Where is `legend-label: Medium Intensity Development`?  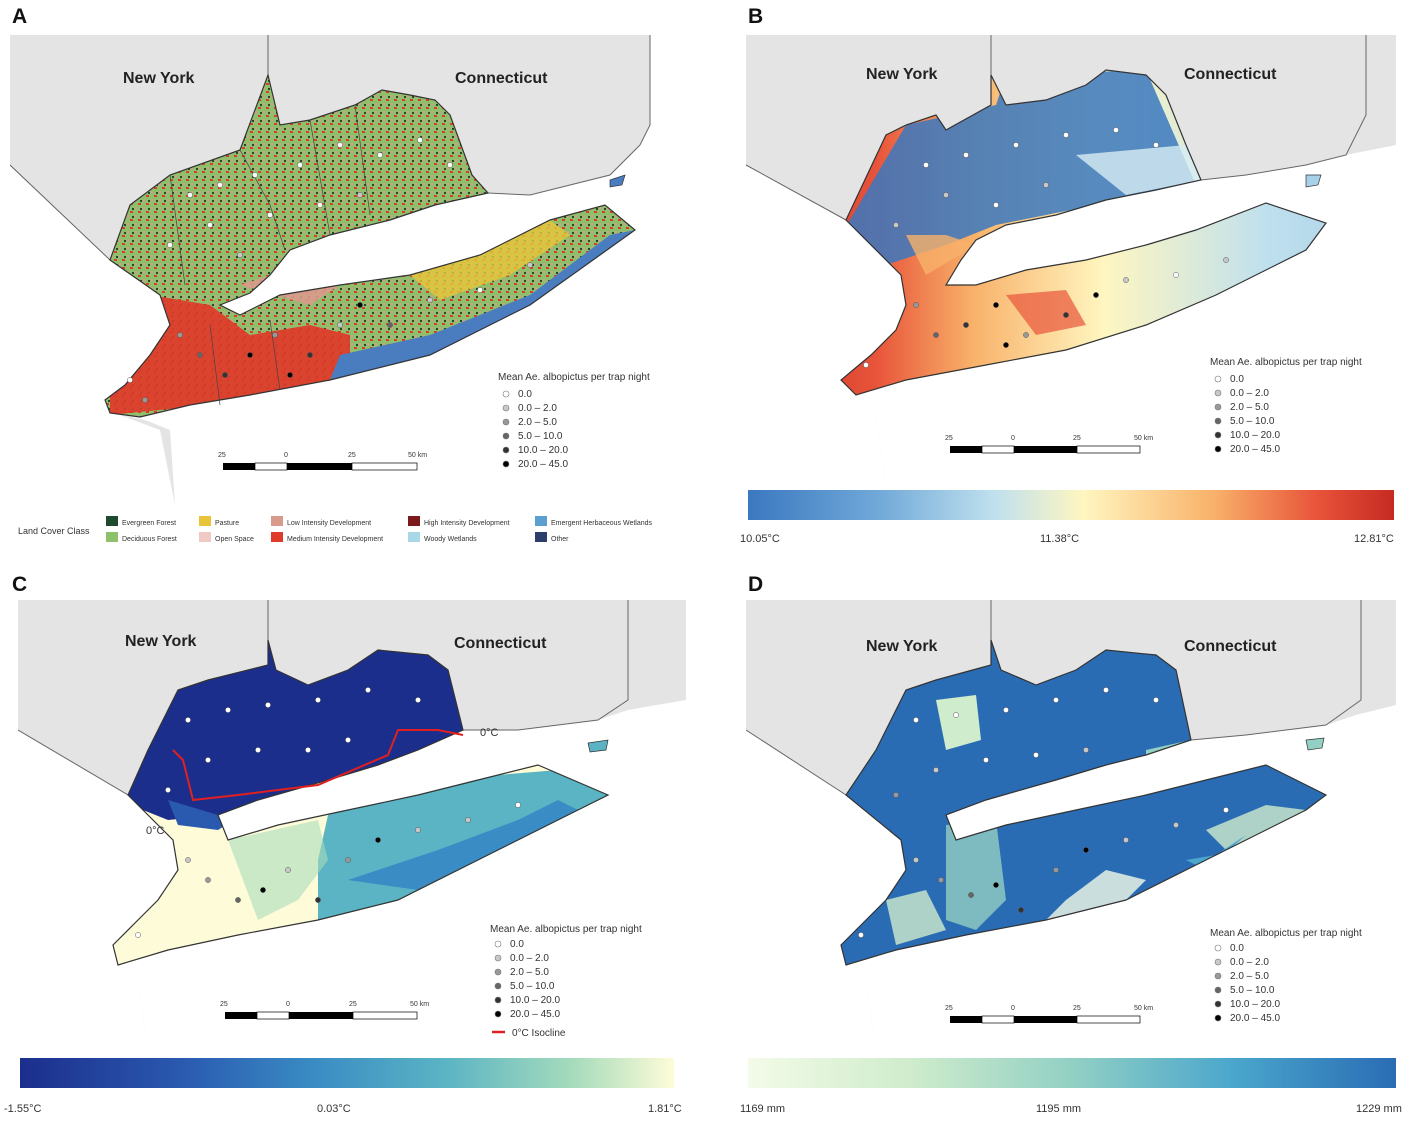 legend-label: Medium Intensity Development is located at coordinates (335, 539).